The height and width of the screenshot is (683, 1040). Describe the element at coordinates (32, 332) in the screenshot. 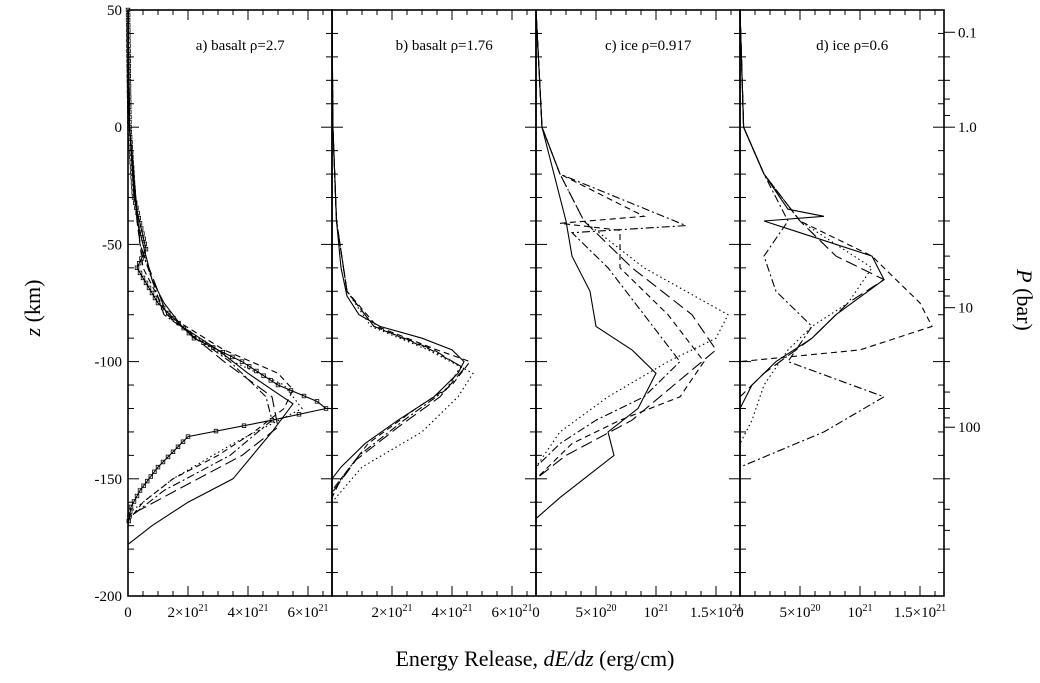

I see `y-axis-title-var: z` at that location.